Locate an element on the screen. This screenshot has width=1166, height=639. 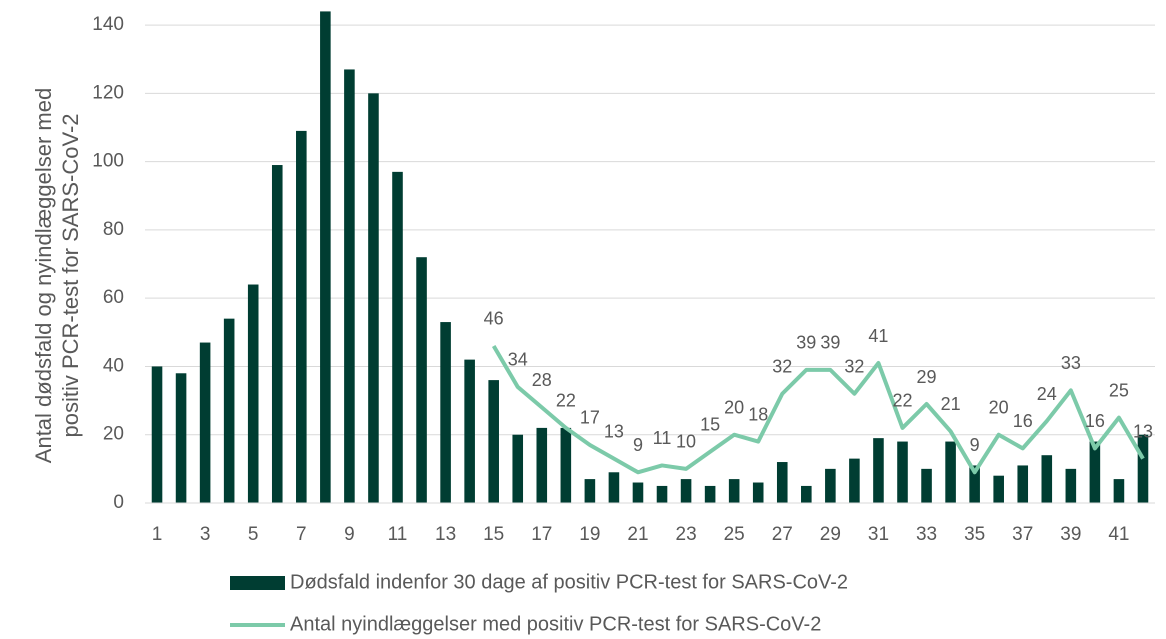
x-tick-label: 35 is located at coordinates (974, 534).